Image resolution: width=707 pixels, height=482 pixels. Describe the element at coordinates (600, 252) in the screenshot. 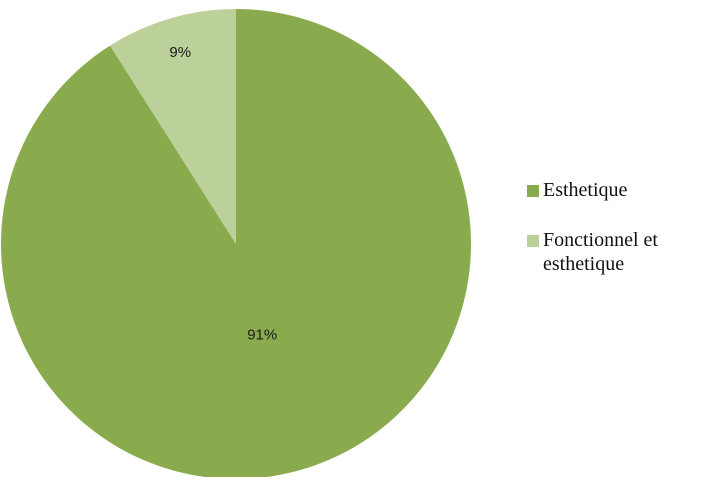

I see `legend-label-fonctionnel-et-esthetique: Fonctionnel et esthetique` at that location.